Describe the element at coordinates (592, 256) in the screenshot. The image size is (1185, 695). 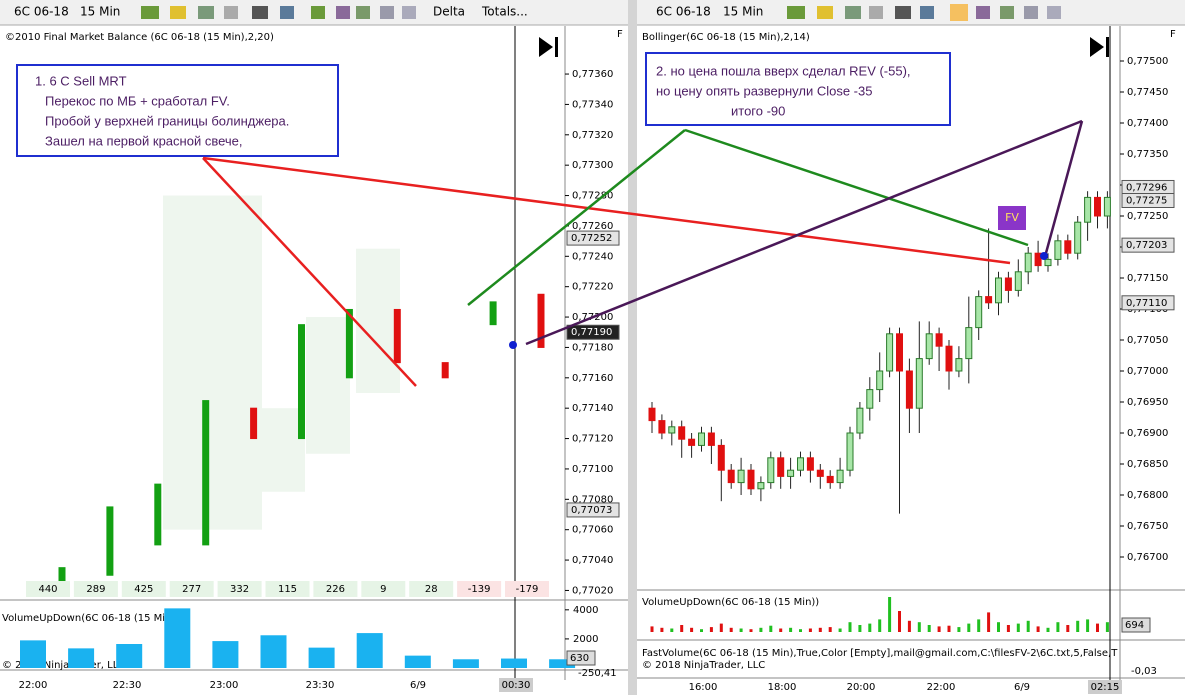
I see `y-tick-label: 0,77240` at that location.